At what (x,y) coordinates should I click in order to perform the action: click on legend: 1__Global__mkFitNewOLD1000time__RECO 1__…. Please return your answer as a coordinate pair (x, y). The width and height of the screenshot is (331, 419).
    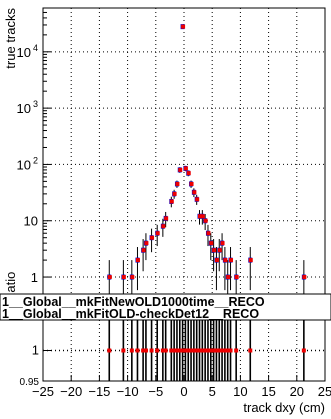
    Looking at the image, I should click on (165, 307).